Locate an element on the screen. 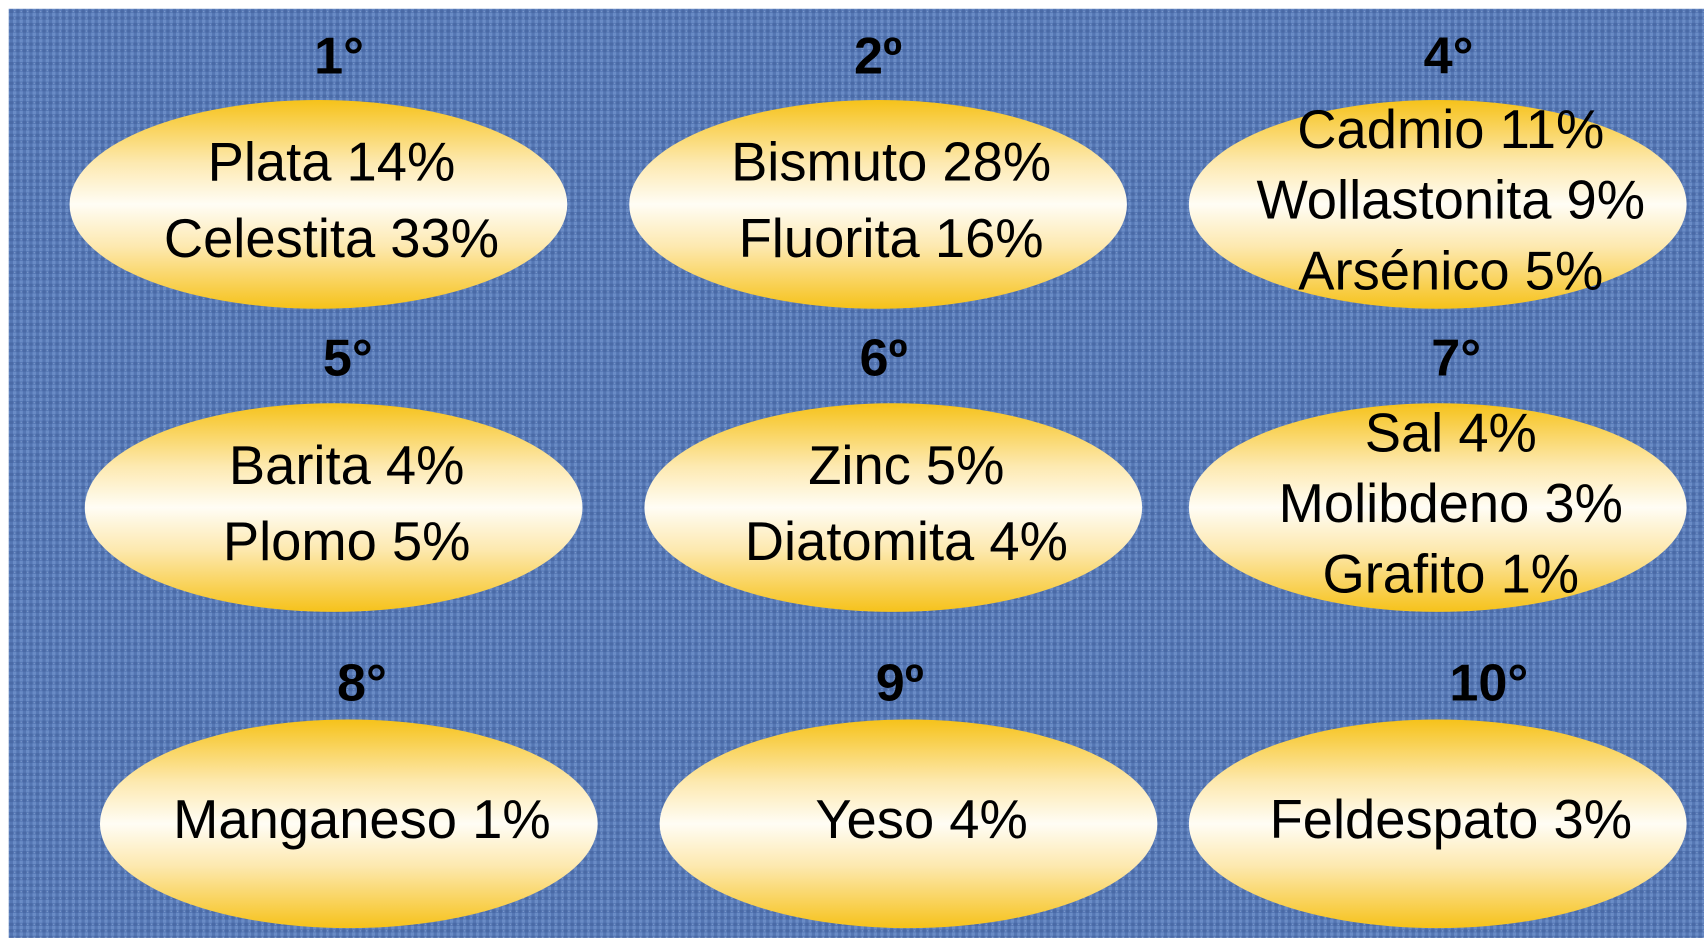 The height and width of the screenshot is (938, 1704). mineral-line: Zinc 5% is located at coordinates (906, 465).